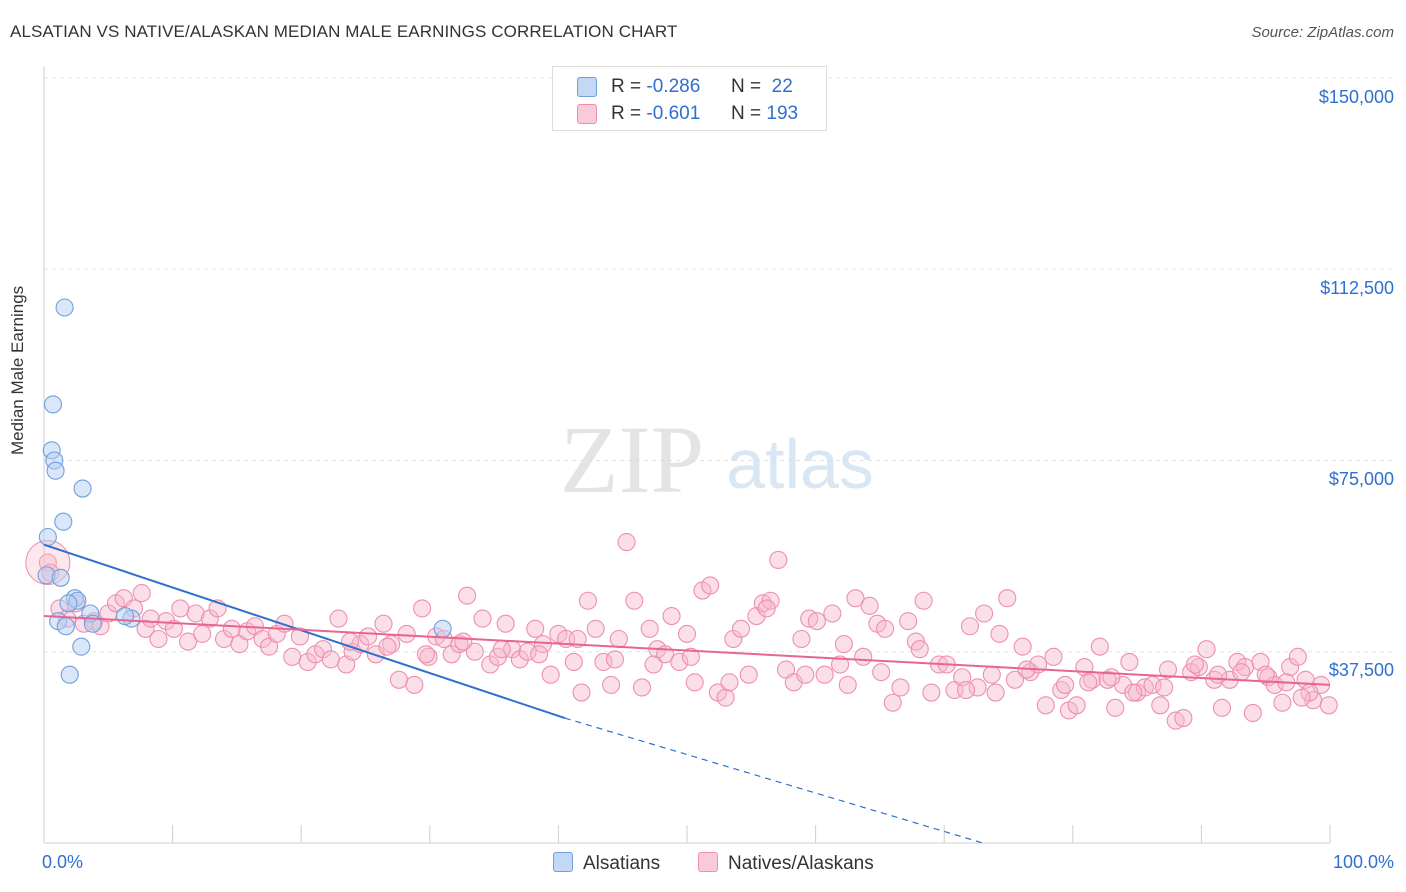 This screenshot has width=1406, height=892. I want to click on watermark-zip: ZIP, so click(632, 459).